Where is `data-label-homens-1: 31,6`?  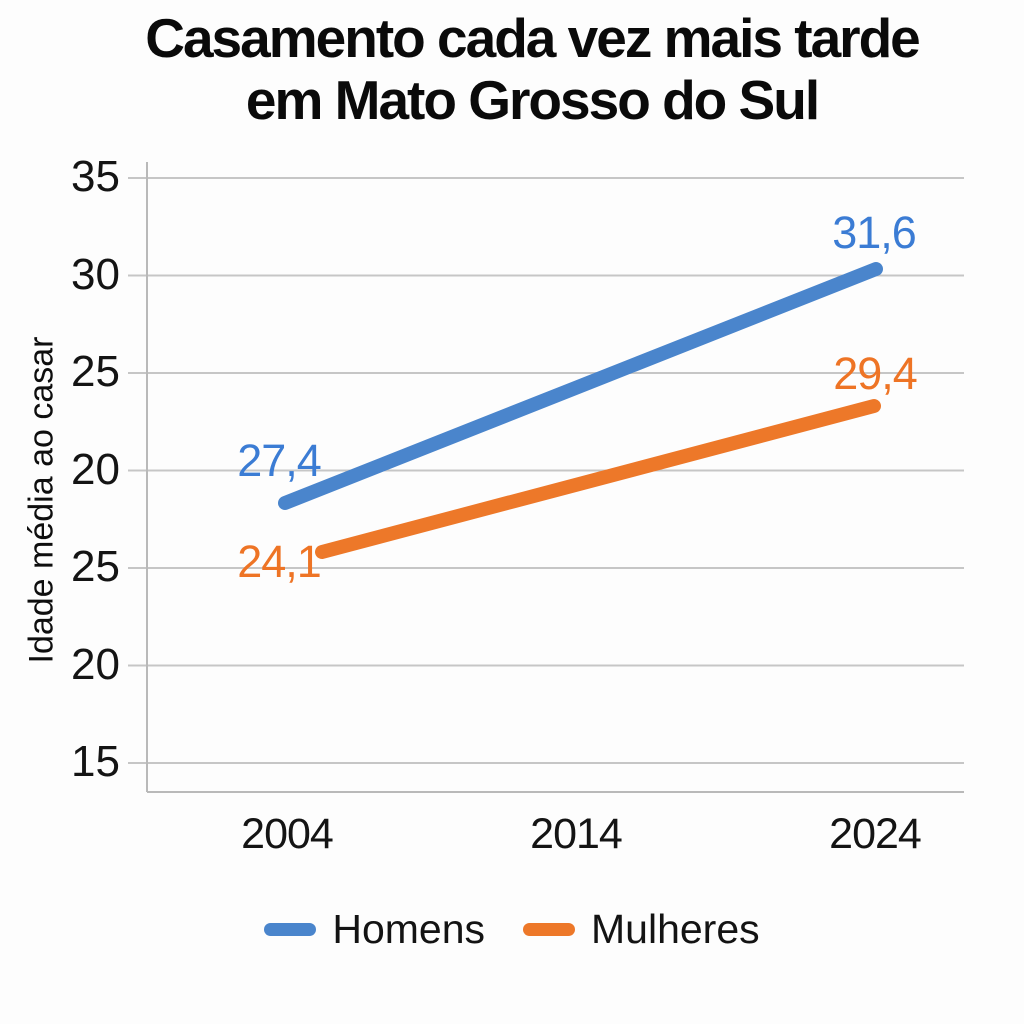
data-label-homens-1: 31,6 is located at coordinates (874, 232).